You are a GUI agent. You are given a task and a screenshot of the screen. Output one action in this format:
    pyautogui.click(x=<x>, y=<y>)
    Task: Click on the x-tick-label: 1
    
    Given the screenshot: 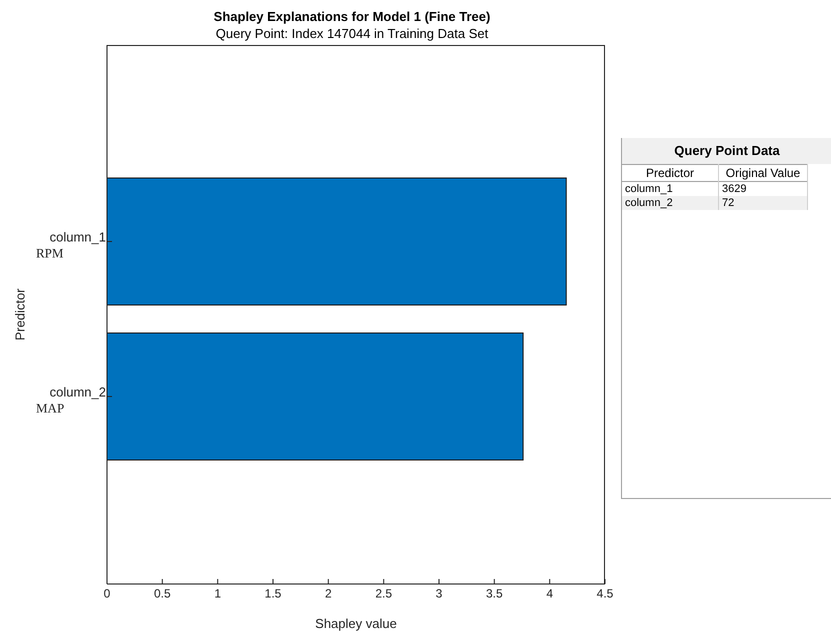 What is the action you would take?
    pyautogui.click(x=218, y=593)
    